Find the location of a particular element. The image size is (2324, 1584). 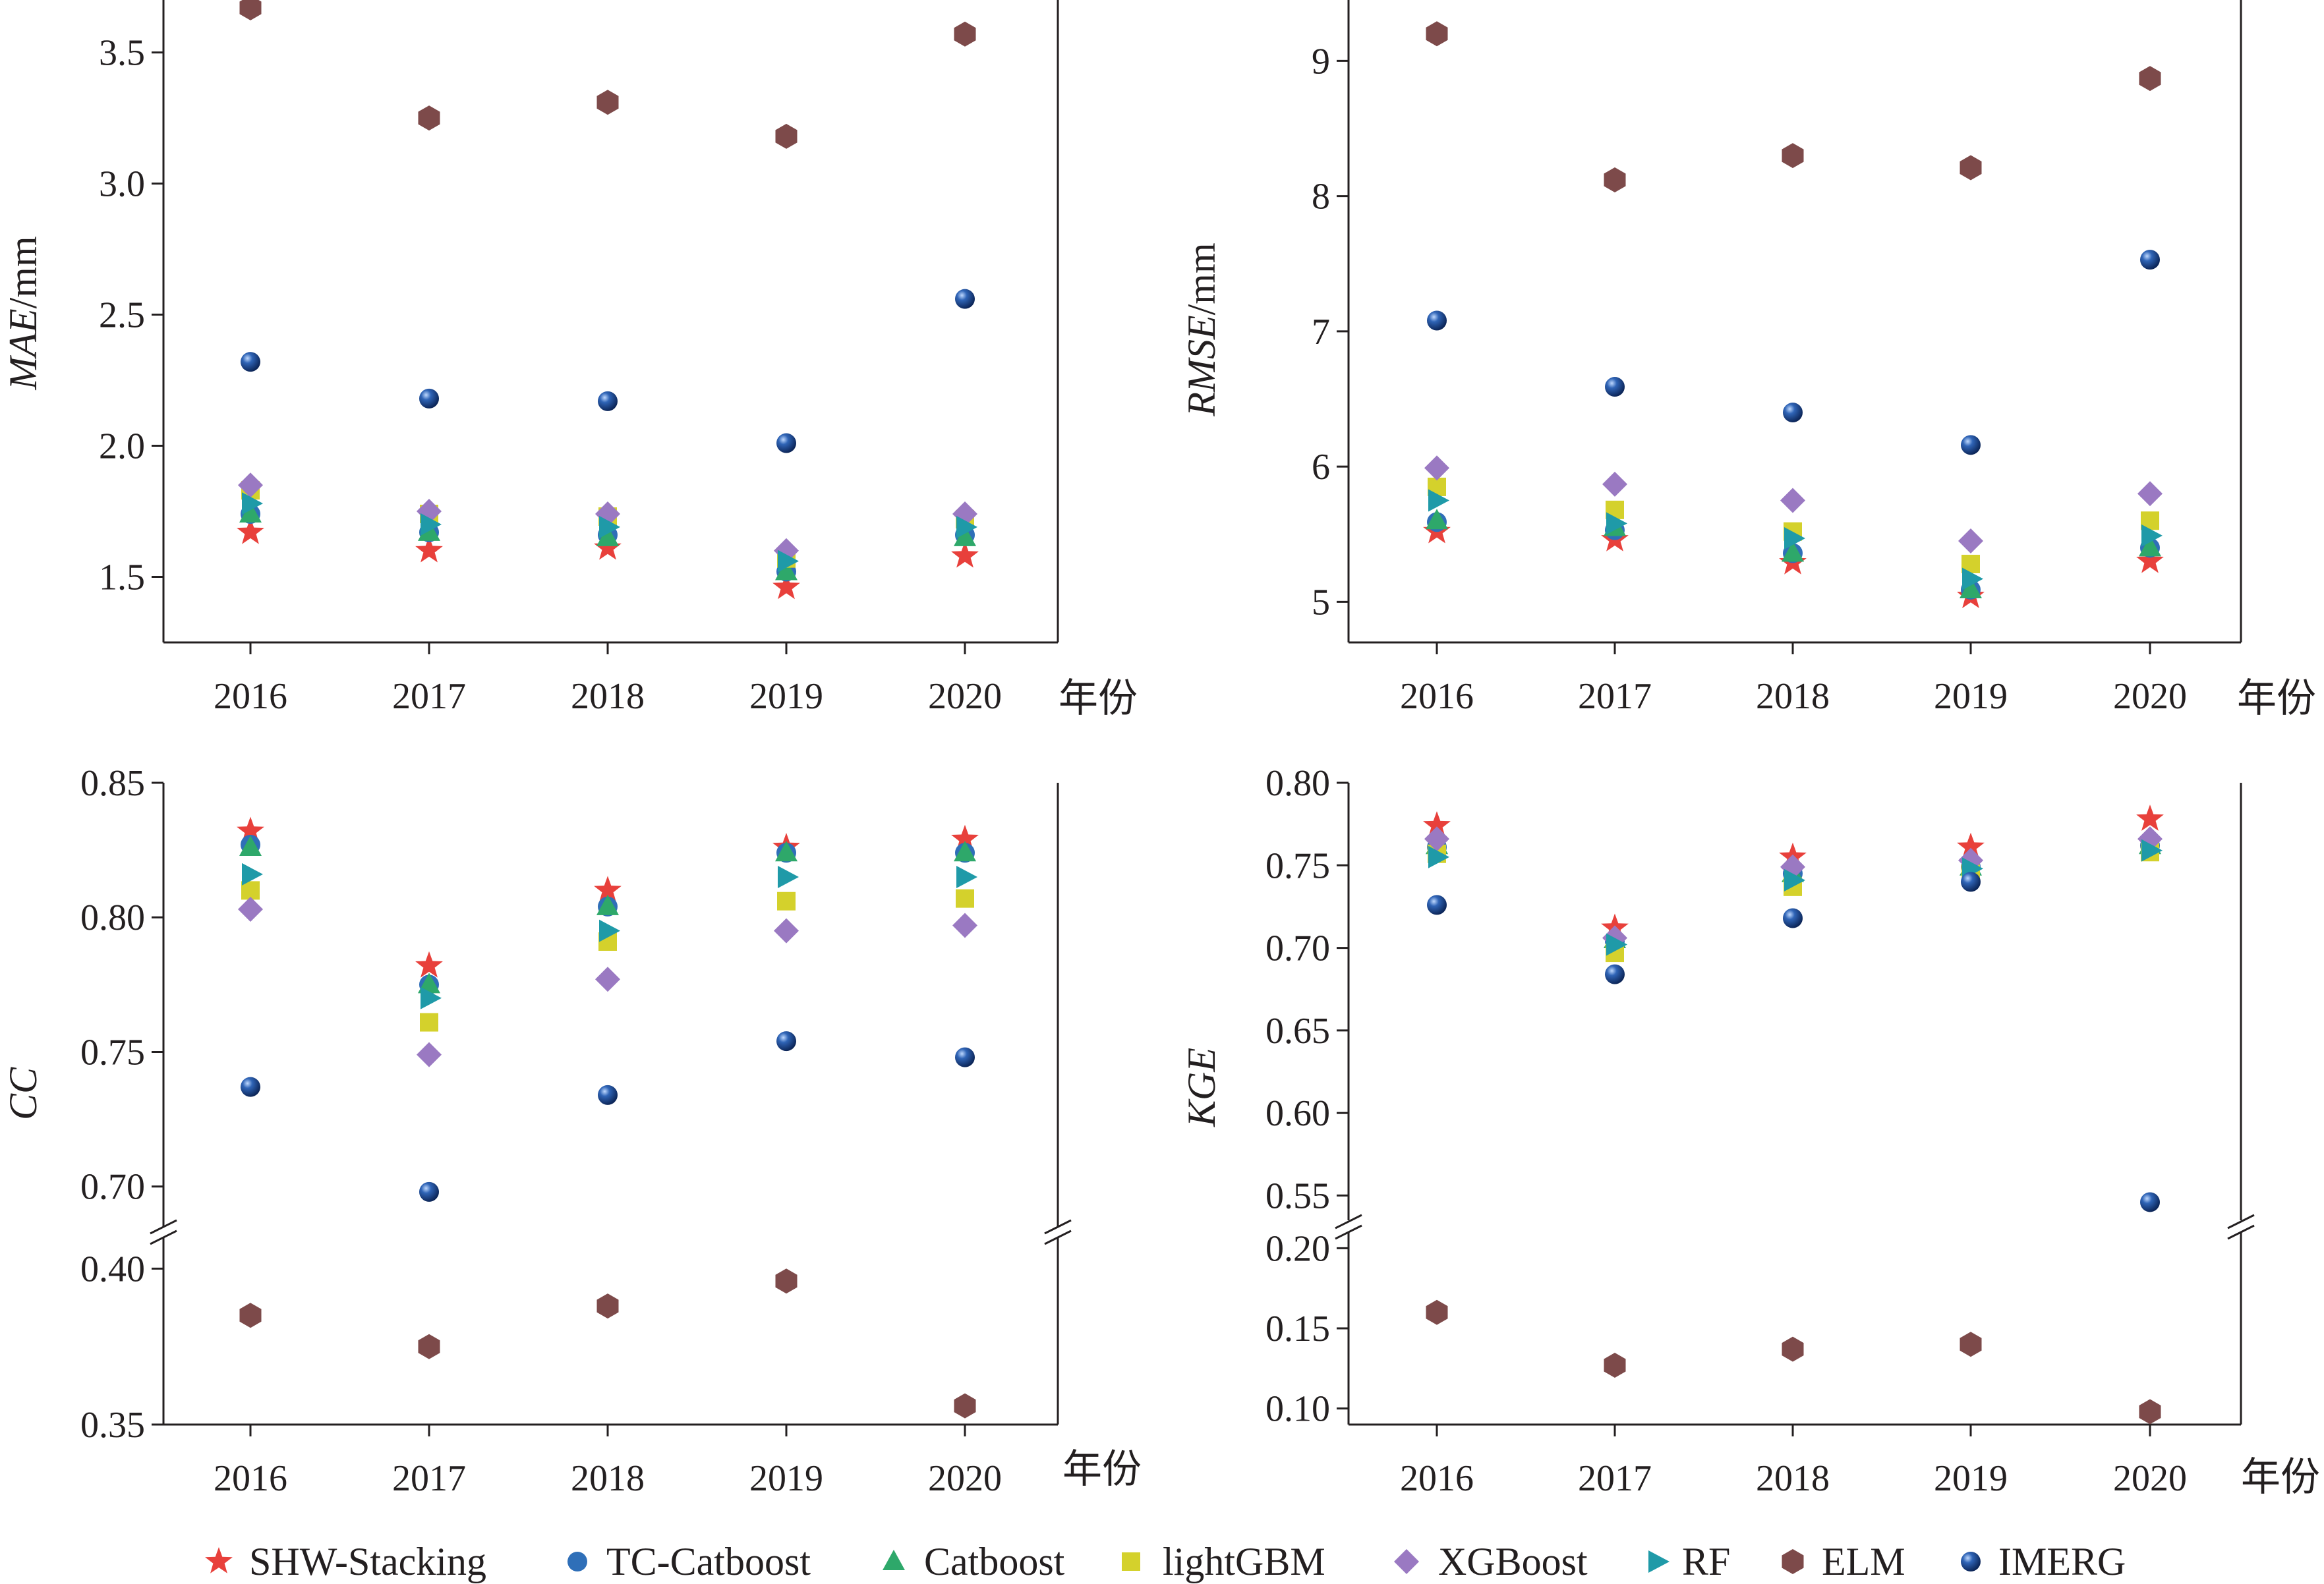

cc-point-imerg-2019 is located at coordinates (786, 1041).